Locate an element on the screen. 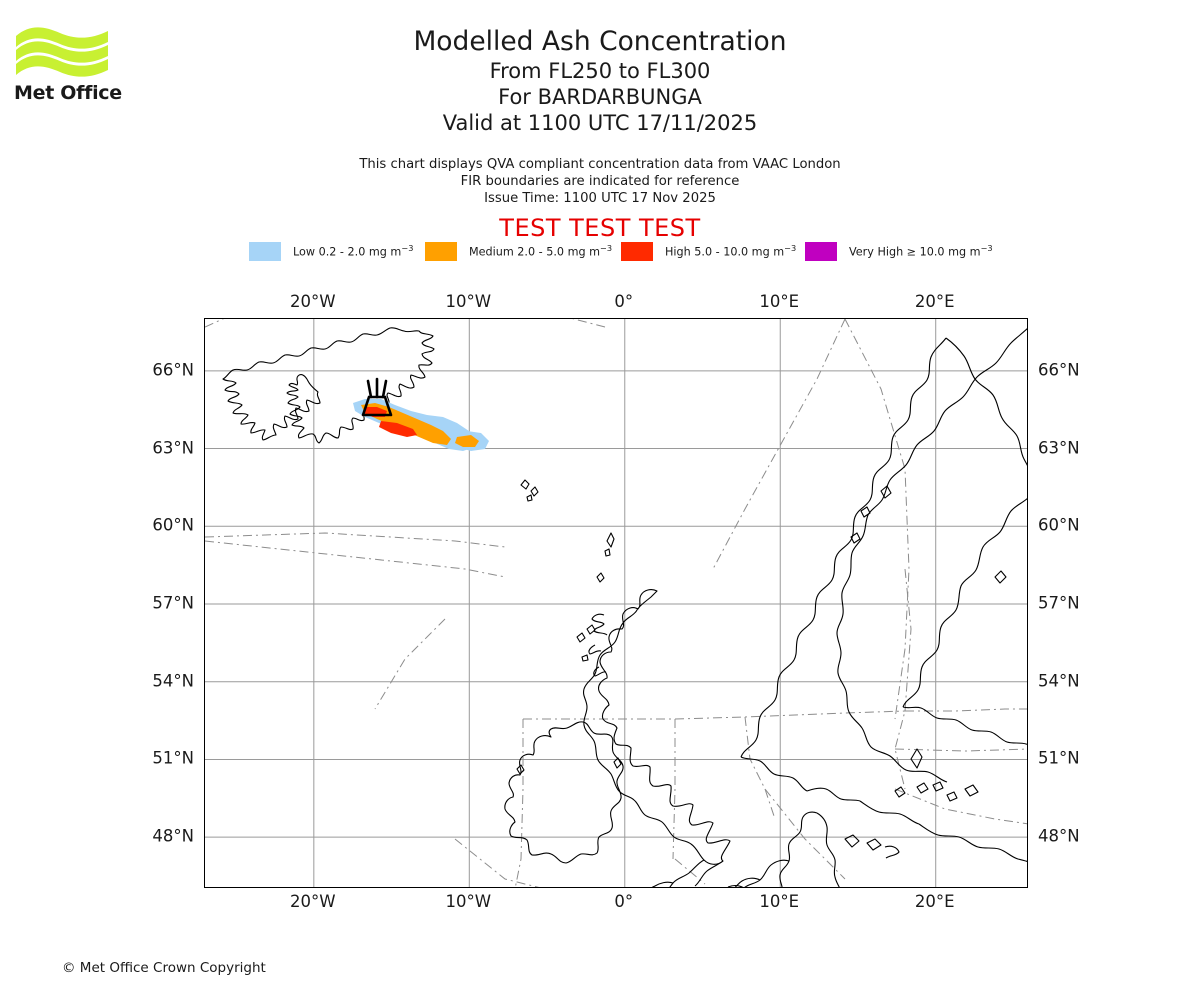  legend-swatch-medium is located at coordinates (441, 251).